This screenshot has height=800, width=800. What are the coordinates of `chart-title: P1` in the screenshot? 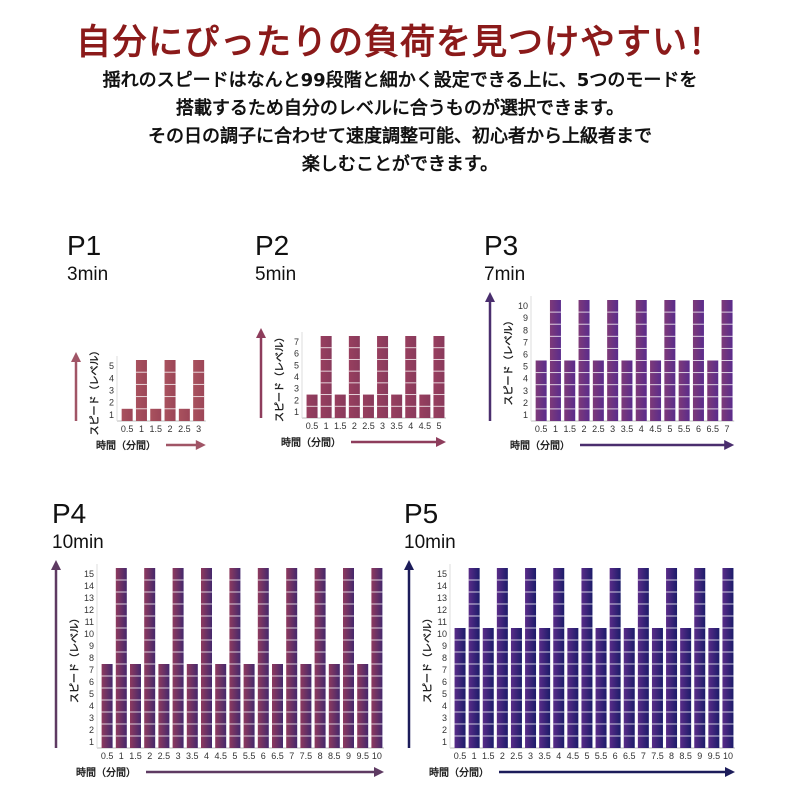 It's located at (84, 245).